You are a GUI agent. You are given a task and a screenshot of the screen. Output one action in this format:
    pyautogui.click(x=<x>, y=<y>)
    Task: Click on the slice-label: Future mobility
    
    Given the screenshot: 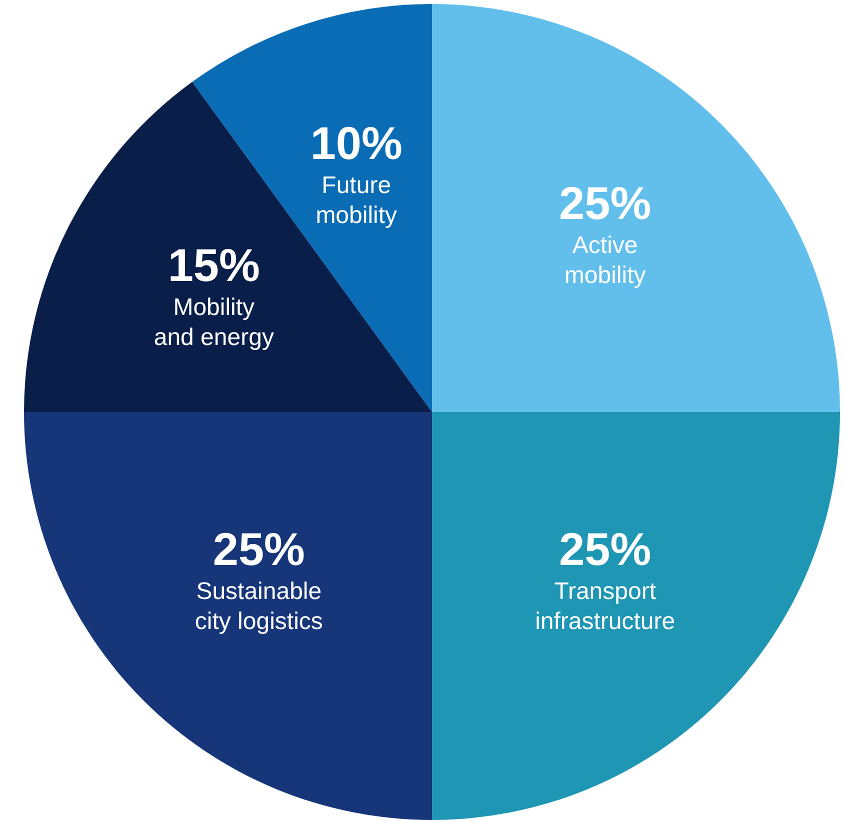 What is the action you would take?
    pyautogui.click(x=357, y=201)
    